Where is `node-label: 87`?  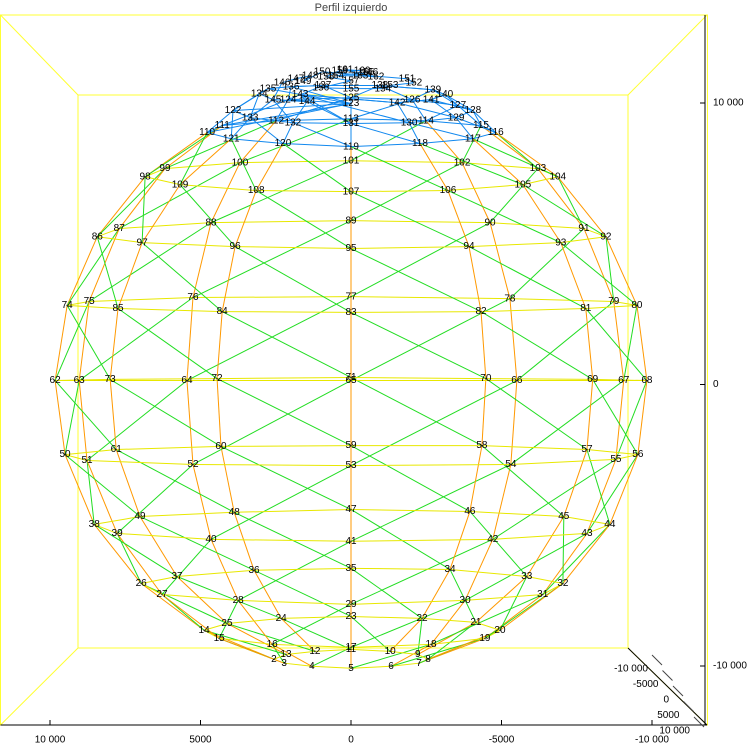
node-label: 87 is located at coordinates (120, 228).